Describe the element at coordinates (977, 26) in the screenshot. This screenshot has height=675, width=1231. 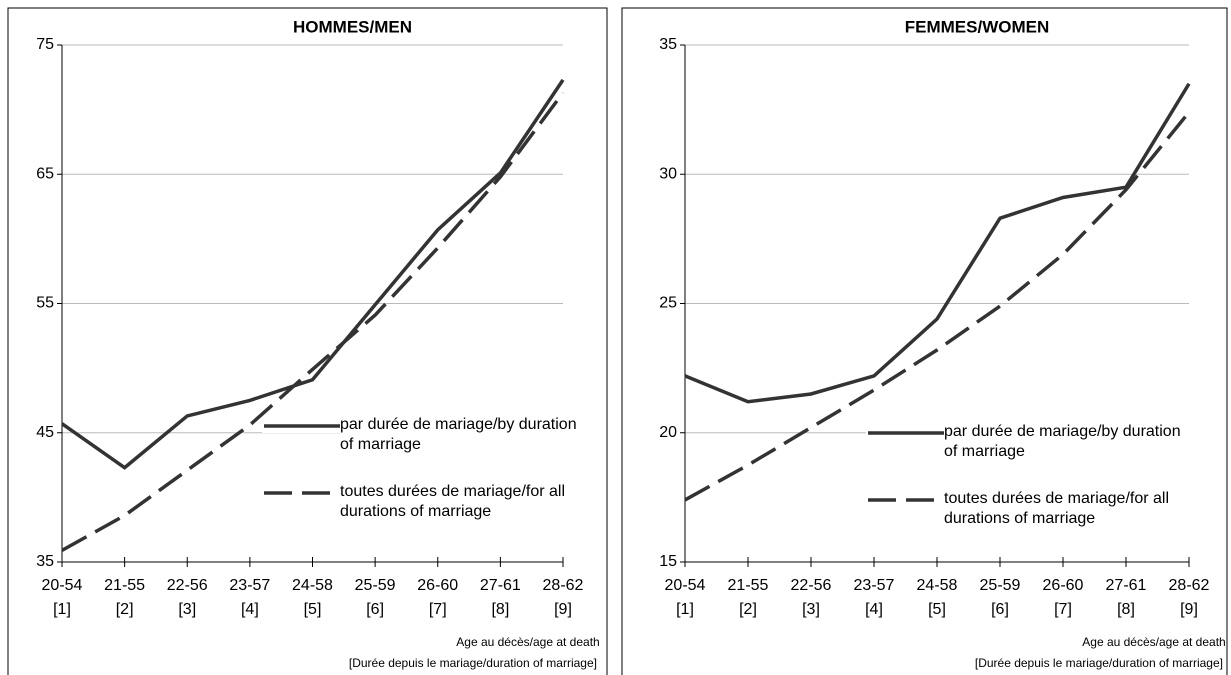
I see `chart-title: FEMMES/WOMEN` at that location.